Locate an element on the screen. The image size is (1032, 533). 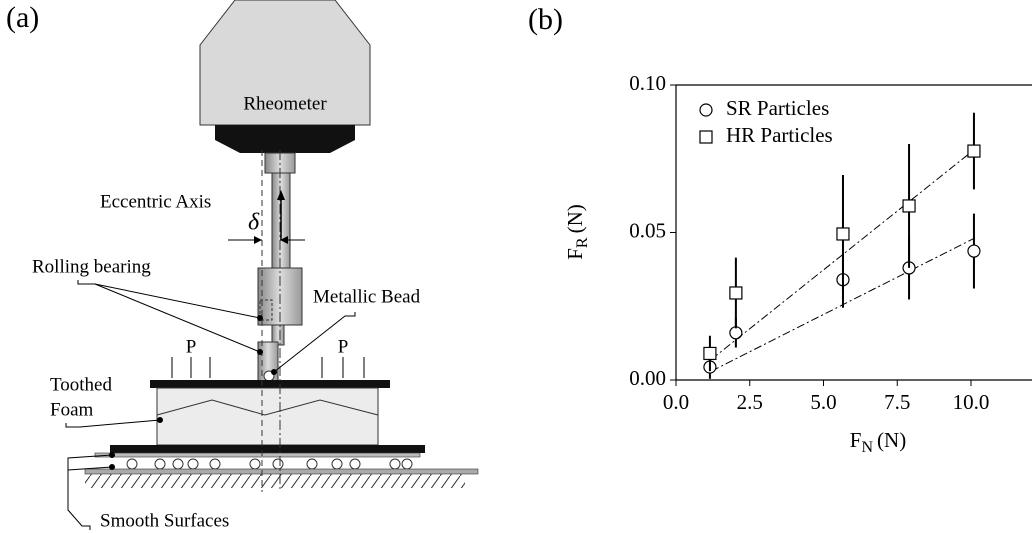
top-plate is located at coordinates (270, 384).